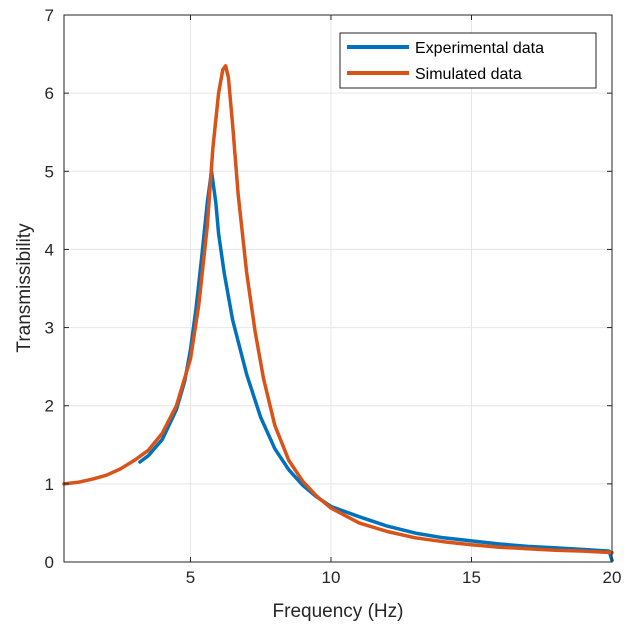 The height and width of the screenshot is (629, 626). What do you see at coordinates (49, 406) in the screenshot?
I see `y-tick-label: 2` at bounding box center [49, 406].